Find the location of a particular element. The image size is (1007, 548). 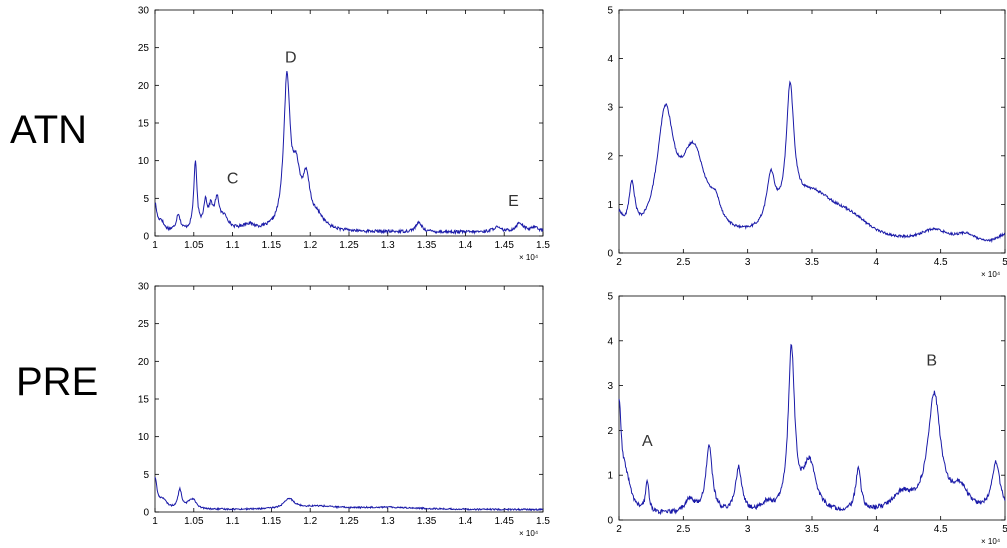

peak-label-d: D is located at coordinates (291, 58).